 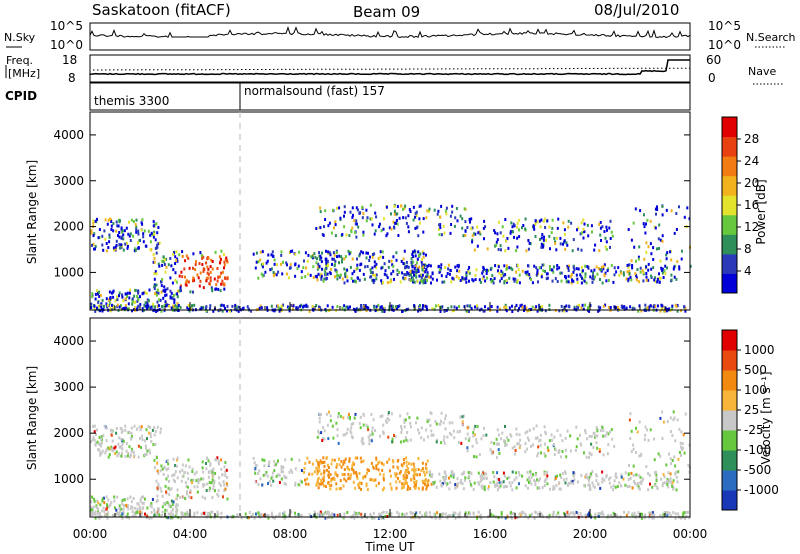 I want to click on scatter-cell-1939, so click(x=595, y=516).